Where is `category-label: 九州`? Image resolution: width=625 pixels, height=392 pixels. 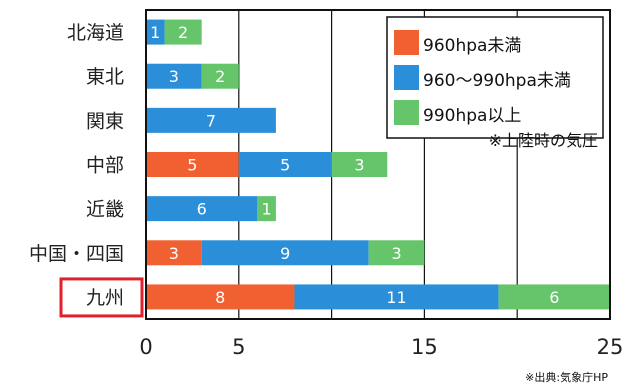 category-label: 九州 is located at coordinates (105, 298).